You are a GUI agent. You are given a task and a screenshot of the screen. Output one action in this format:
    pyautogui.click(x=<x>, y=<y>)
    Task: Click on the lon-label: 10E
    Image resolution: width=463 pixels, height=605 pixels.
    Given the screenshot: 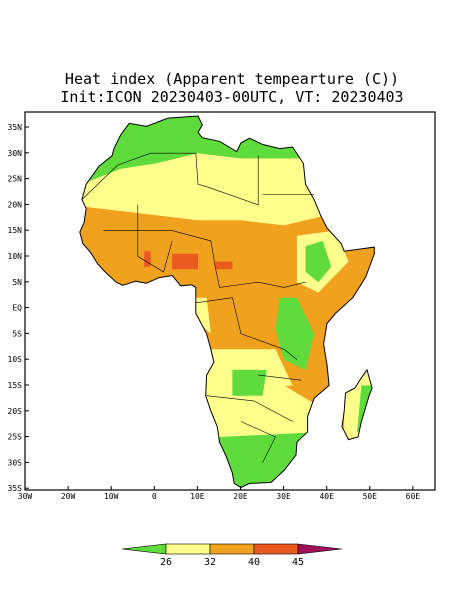 What is the action you would take?
    pyautogui.click(x=197, y=496)
    